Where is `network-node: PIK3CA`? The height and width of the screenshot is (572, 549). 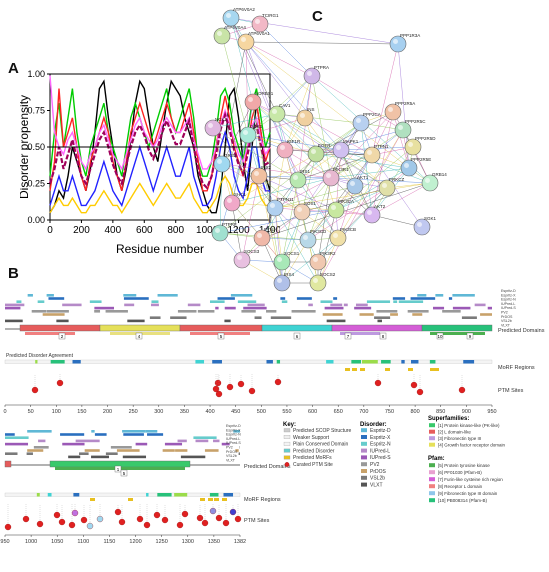 network-node: PIK3CA is located at coordinates (340, 209).